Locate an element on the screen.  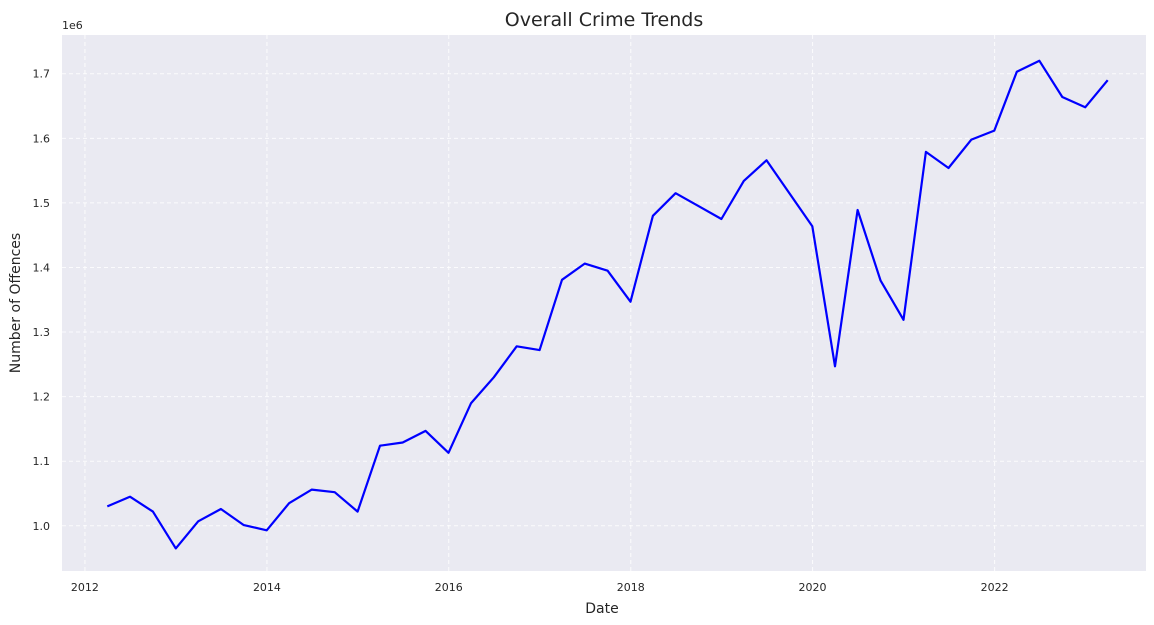
y-tick-label: 1.2 is located at coordinates (42, 397).